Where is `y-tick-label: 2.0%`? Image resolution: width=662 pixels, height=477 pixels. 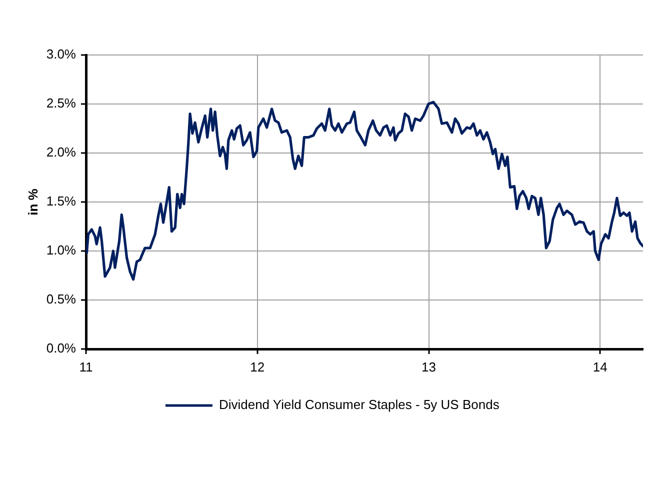 y-tick-label: 2.0% is located at coordinates (61, 152).